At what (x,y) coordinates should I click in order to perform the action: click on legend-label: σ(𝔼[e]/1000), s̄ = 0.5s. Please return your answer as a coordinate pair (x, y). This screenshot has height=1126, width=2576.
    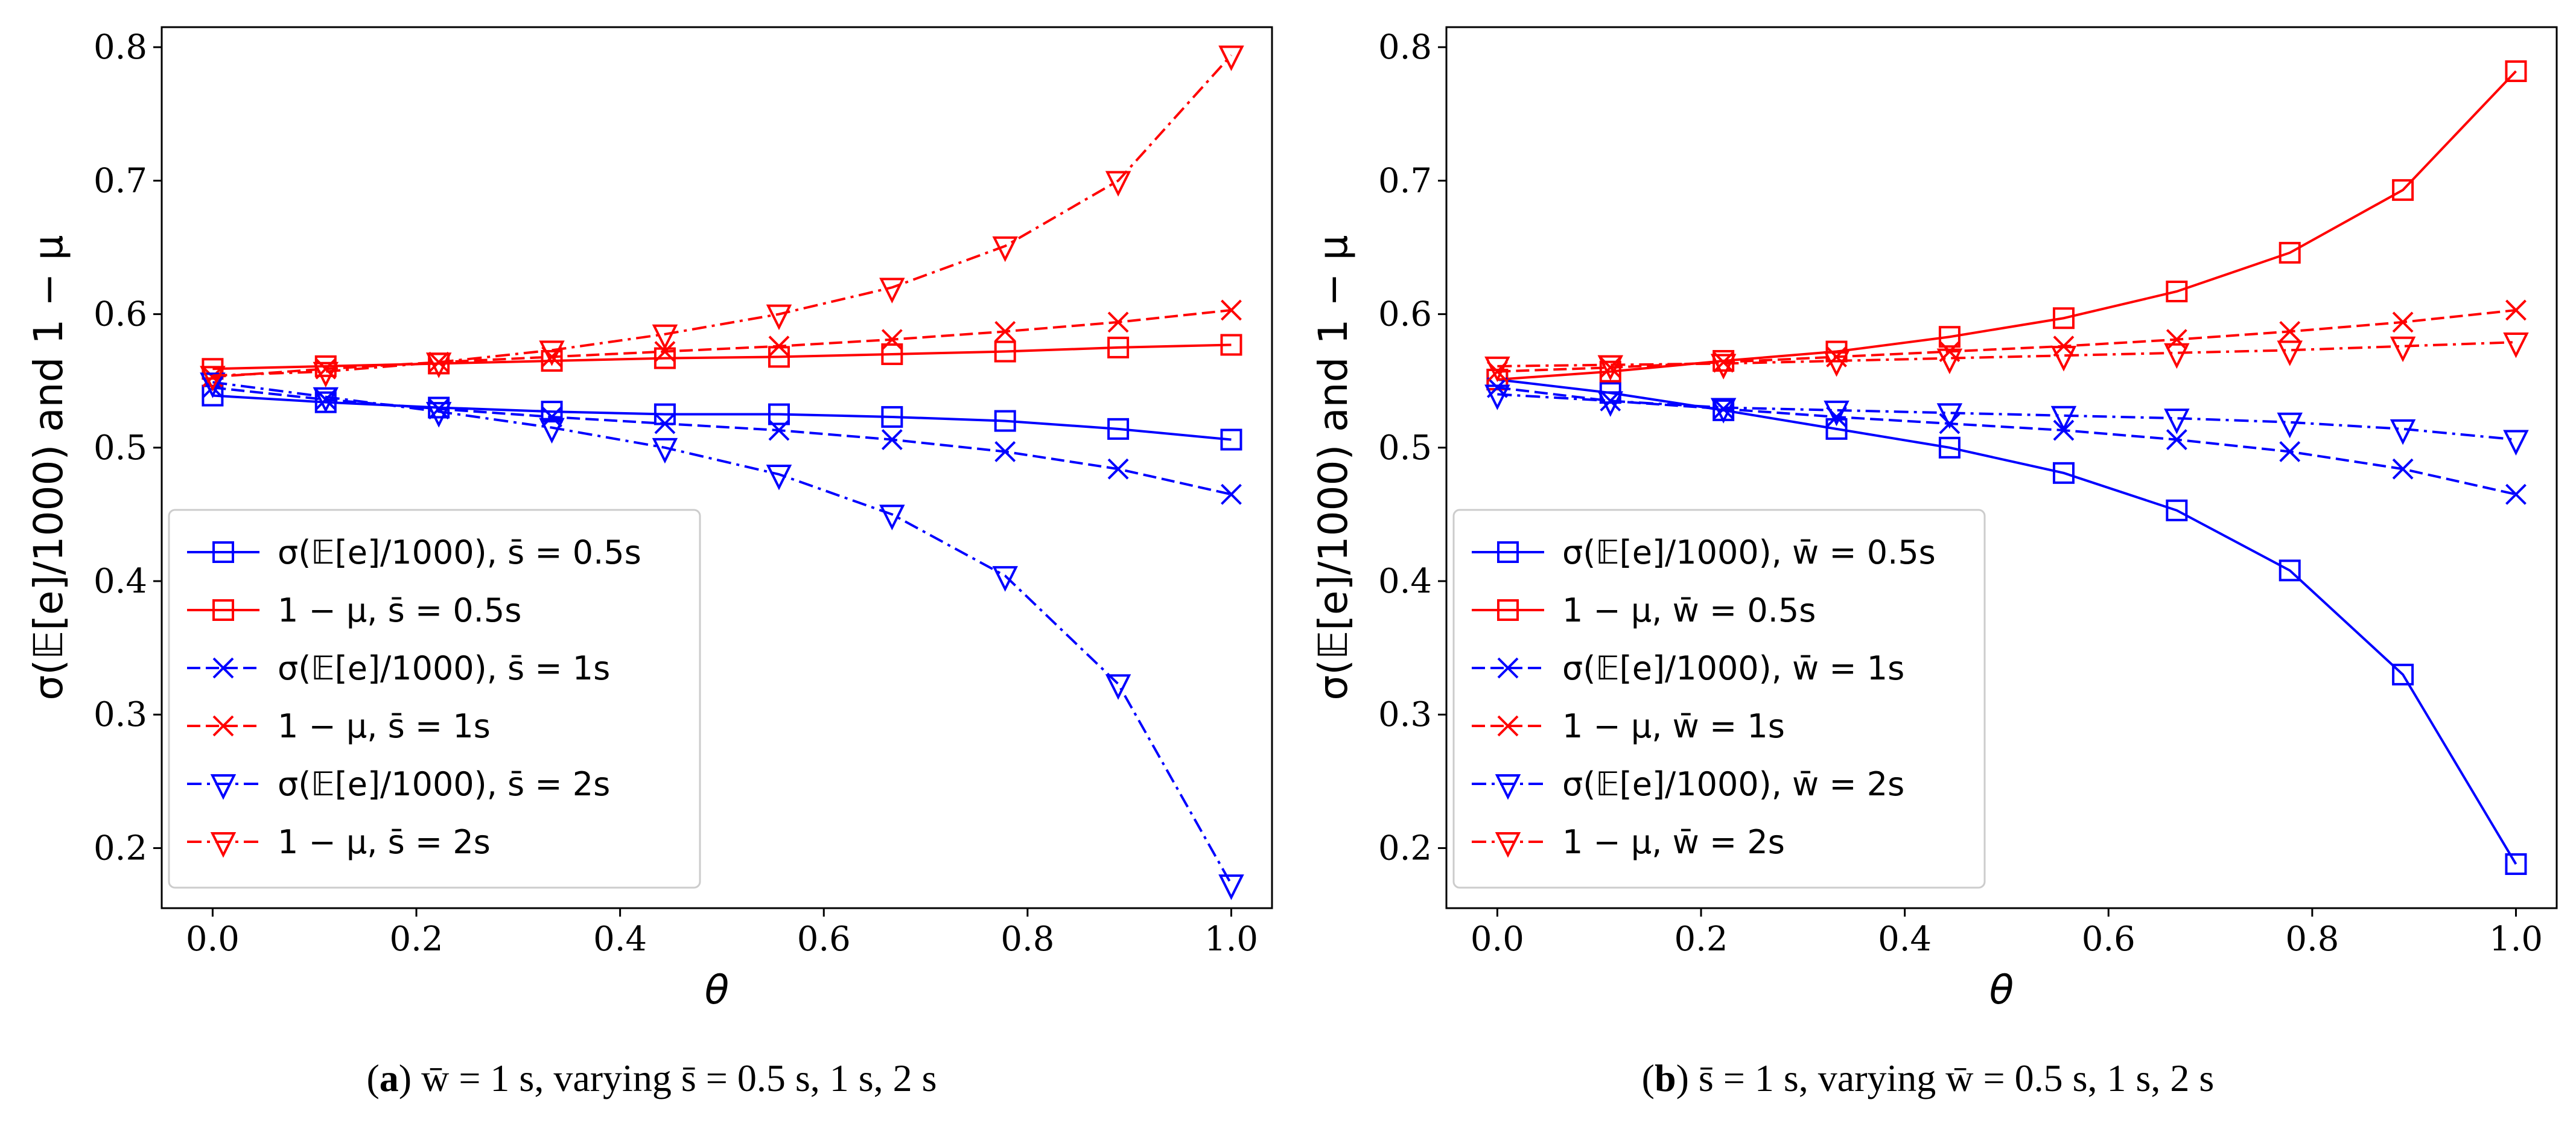
    Looking at the image, I should click on (460, 552).